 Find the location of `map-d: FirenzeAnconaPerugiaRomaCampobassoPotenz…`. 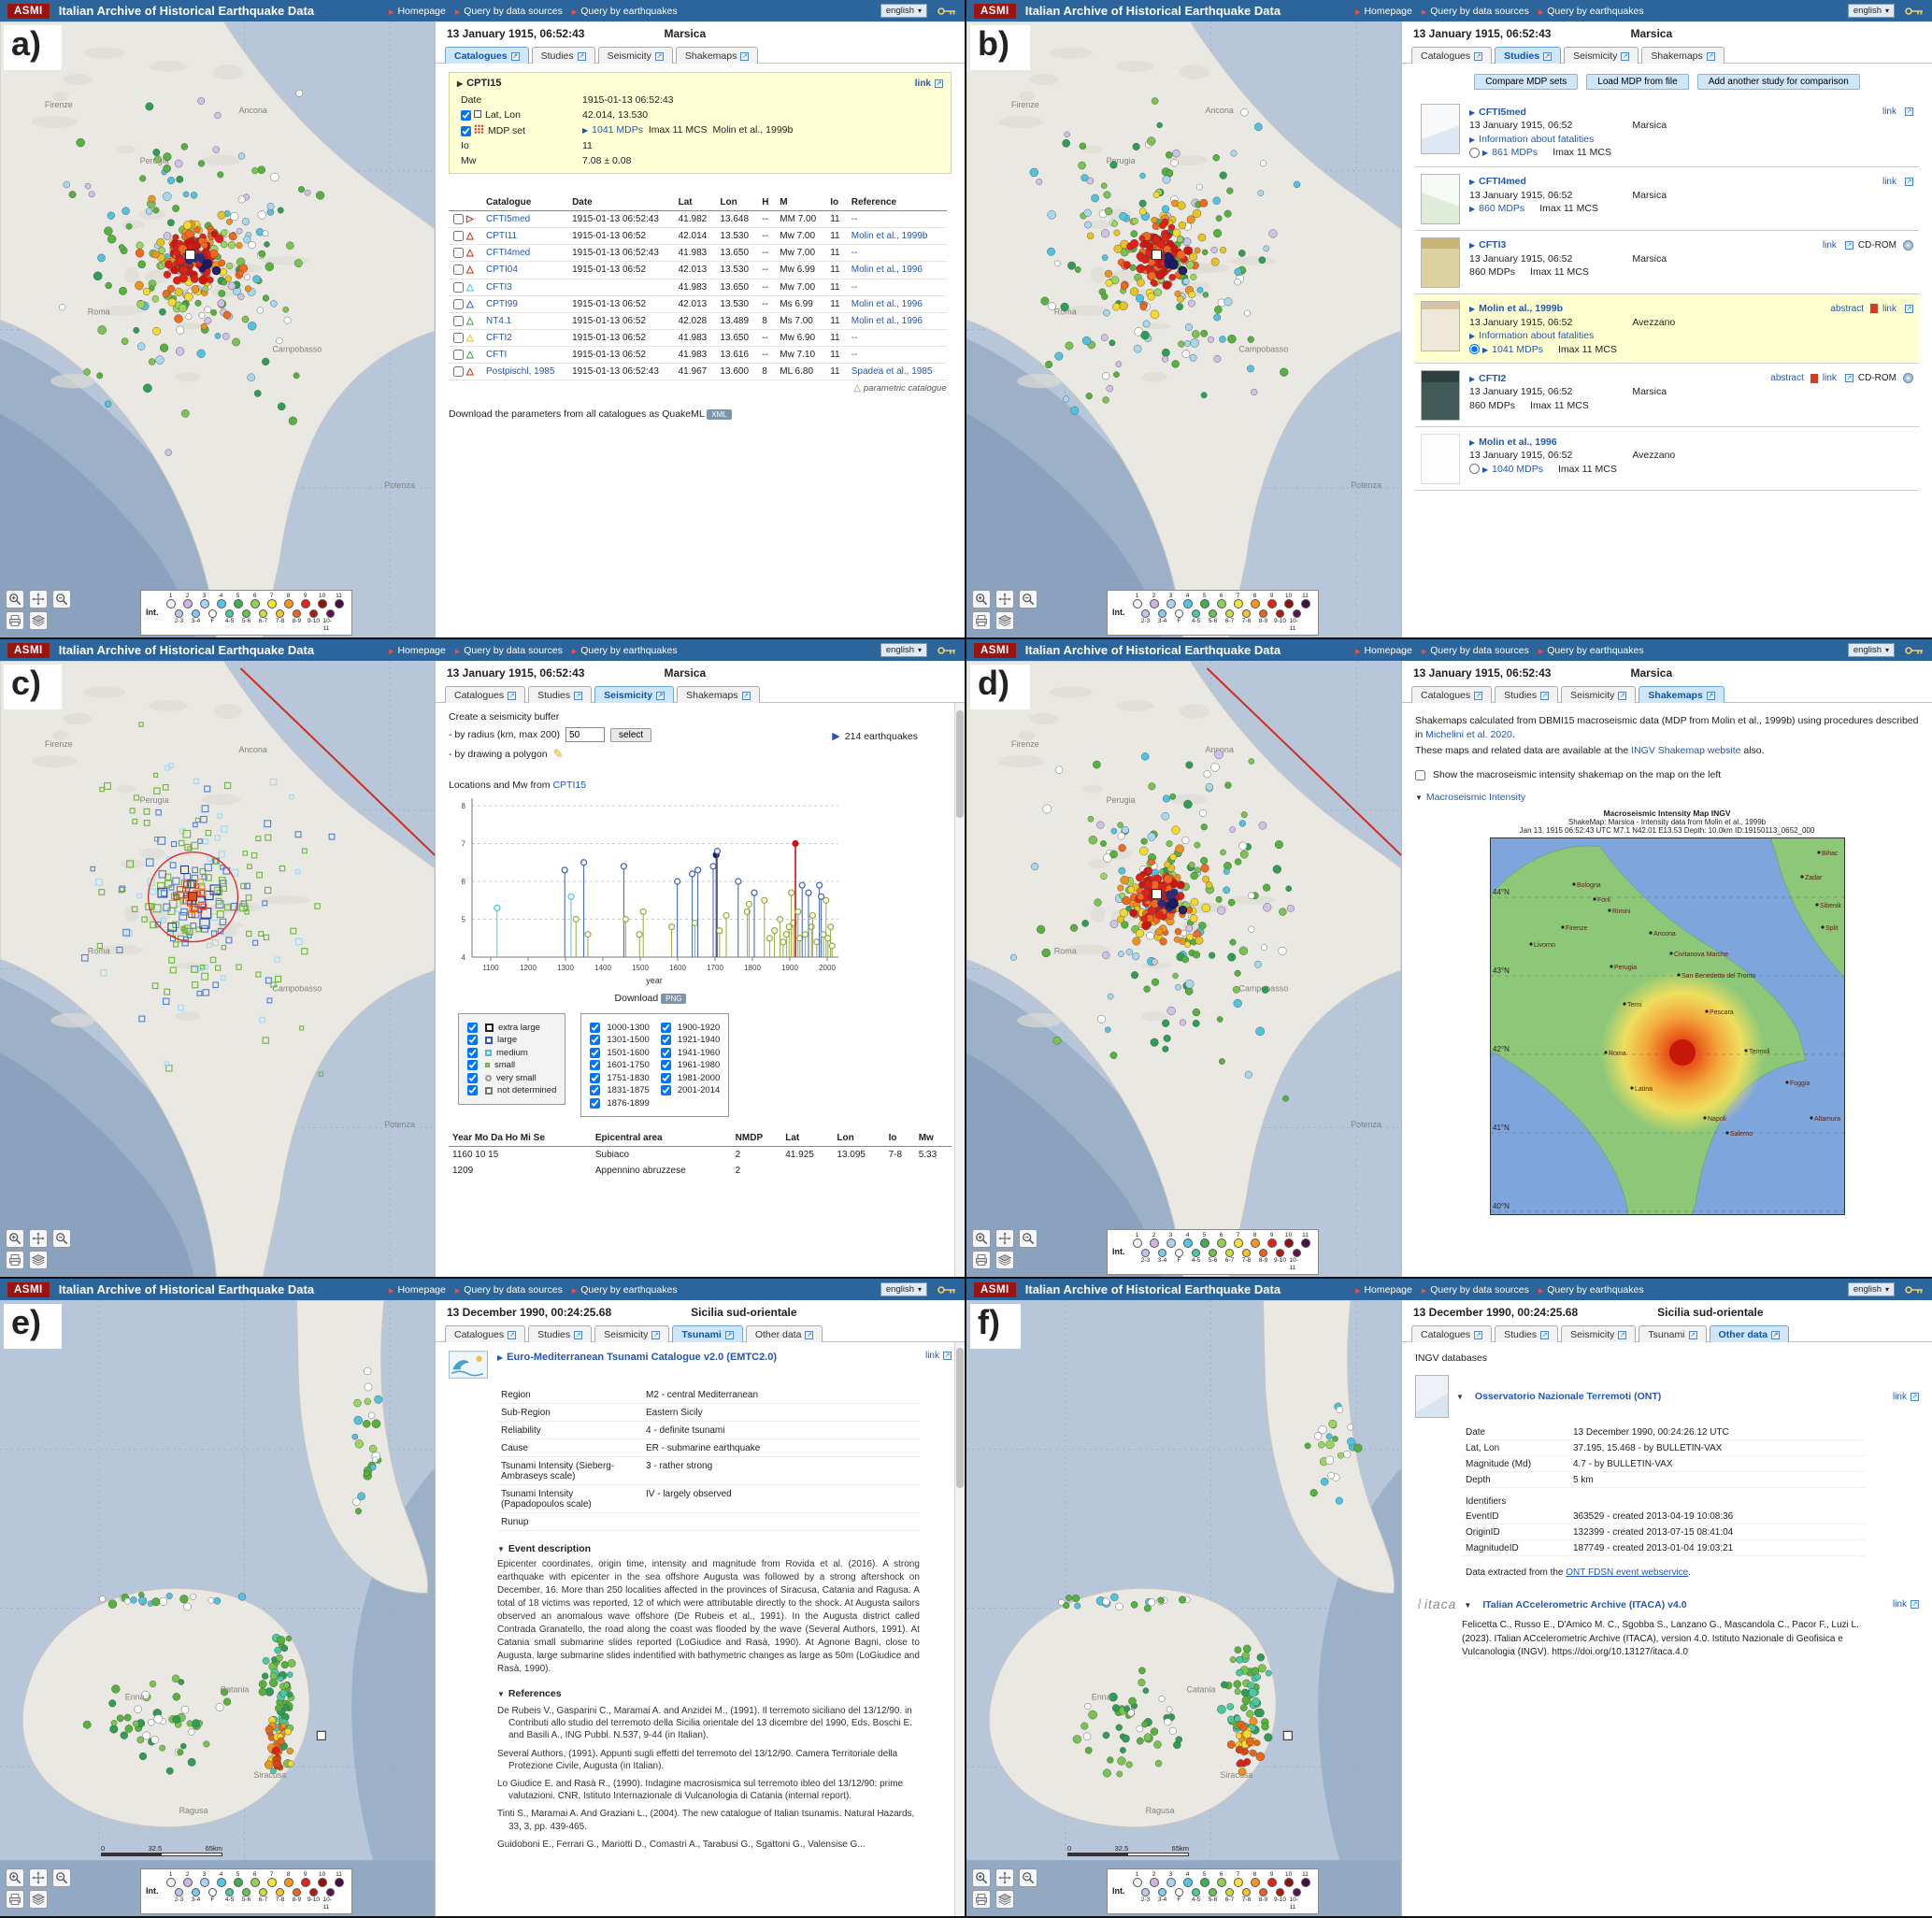

map-d: FirenzeAnconaPerugiaRomaCampobassoPotenz… is located at coordinates (1184, 969).